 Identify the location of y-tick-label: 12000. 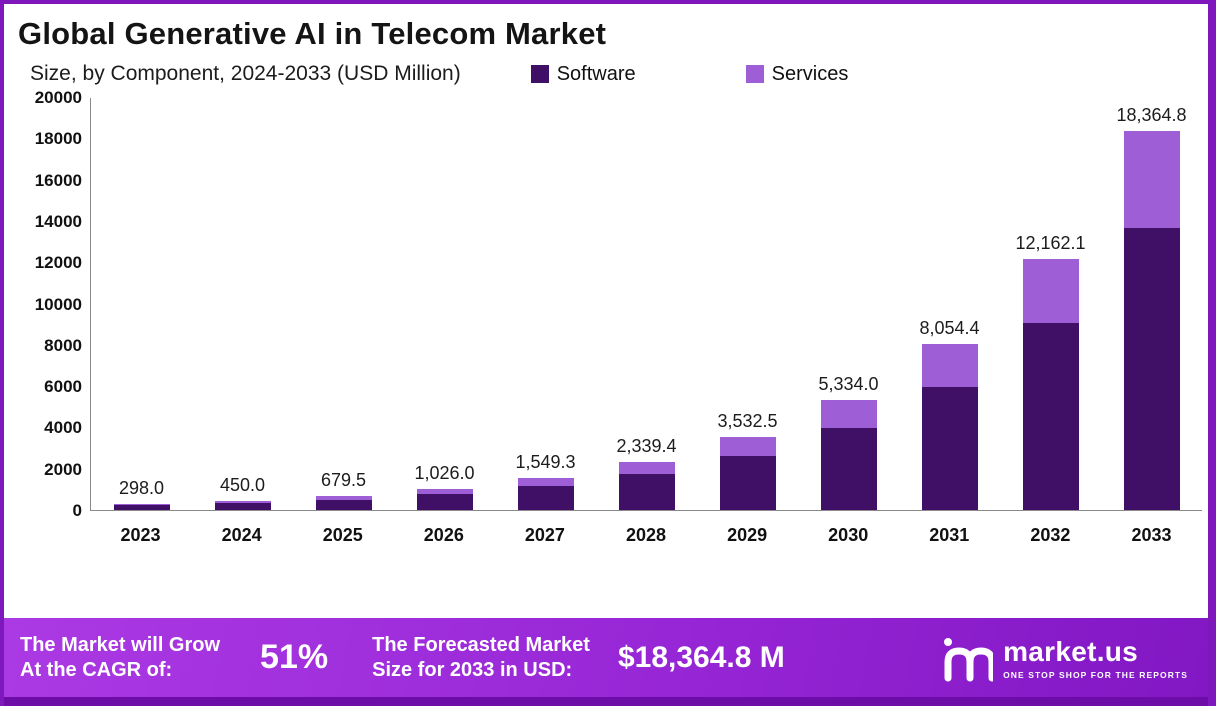
(58, 263).